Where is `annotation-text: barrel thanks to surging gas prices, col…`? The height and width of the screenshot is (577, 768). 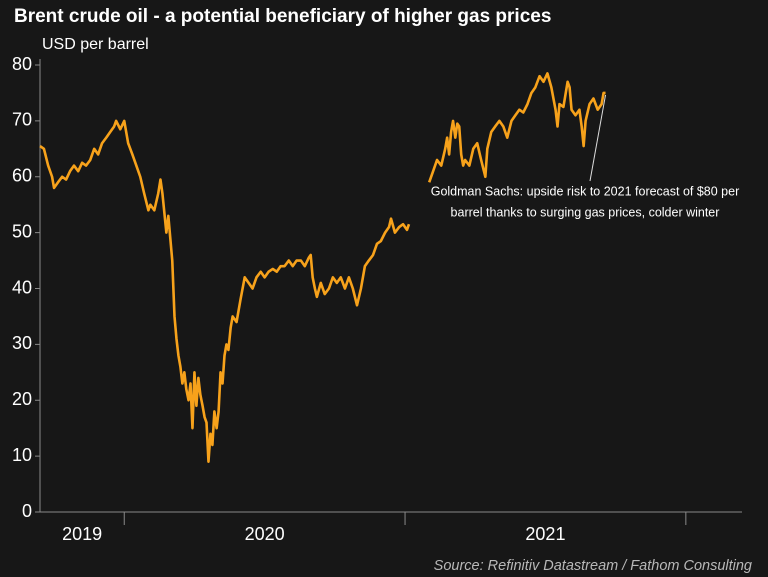
annotation-text: barrel thanks to surging gas prices, col… is located at coordinates (585, 212).